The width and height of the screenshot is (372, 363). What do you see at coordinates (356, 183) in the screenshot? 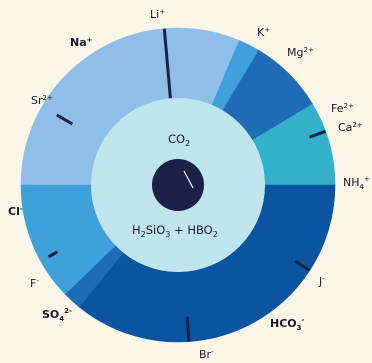
I see `ion-label-nh4: NH4+` at bounding box center [356, 183].